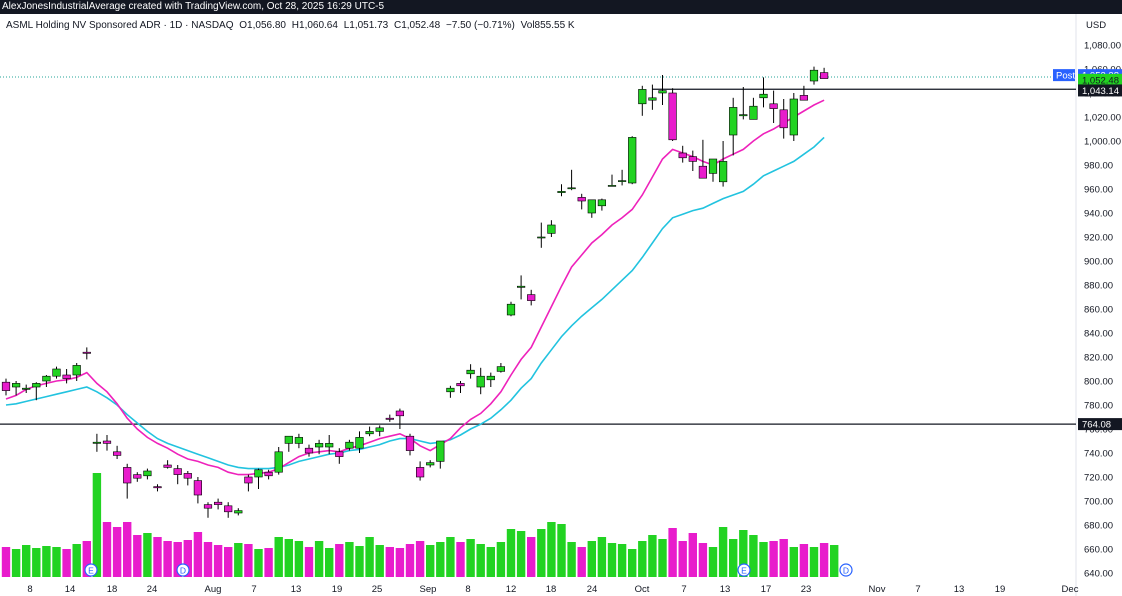  I want to click on dividend-marker-circle, so click(183, 570).